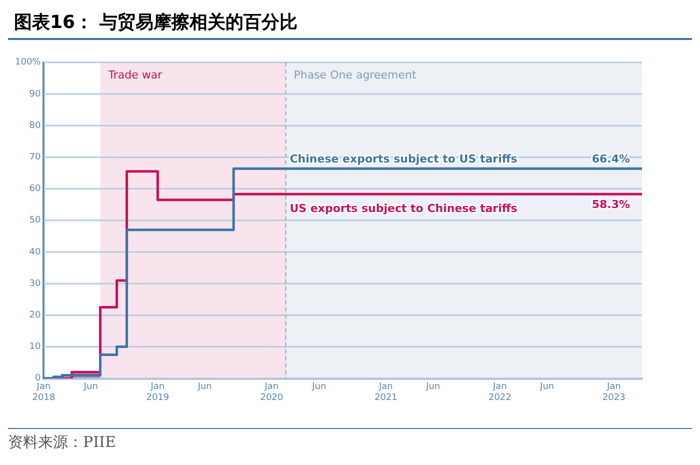 This screenshot has height=465, width=700. What do you see at coordinates (500, 392) in the screenshot?
I see `x-tick-label: Jan 2022` at bounding box center [500, 392].